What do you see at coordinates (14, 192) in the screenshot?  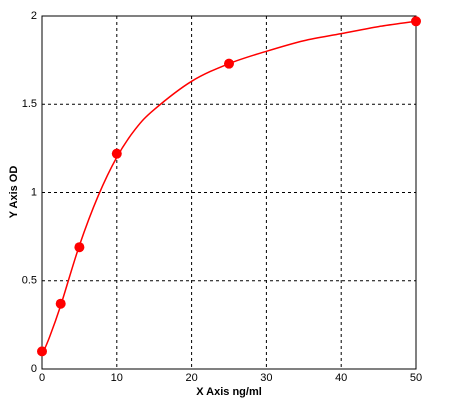 I see `y-axis-title: Y Axis OD` at bounding box center [14, 192].